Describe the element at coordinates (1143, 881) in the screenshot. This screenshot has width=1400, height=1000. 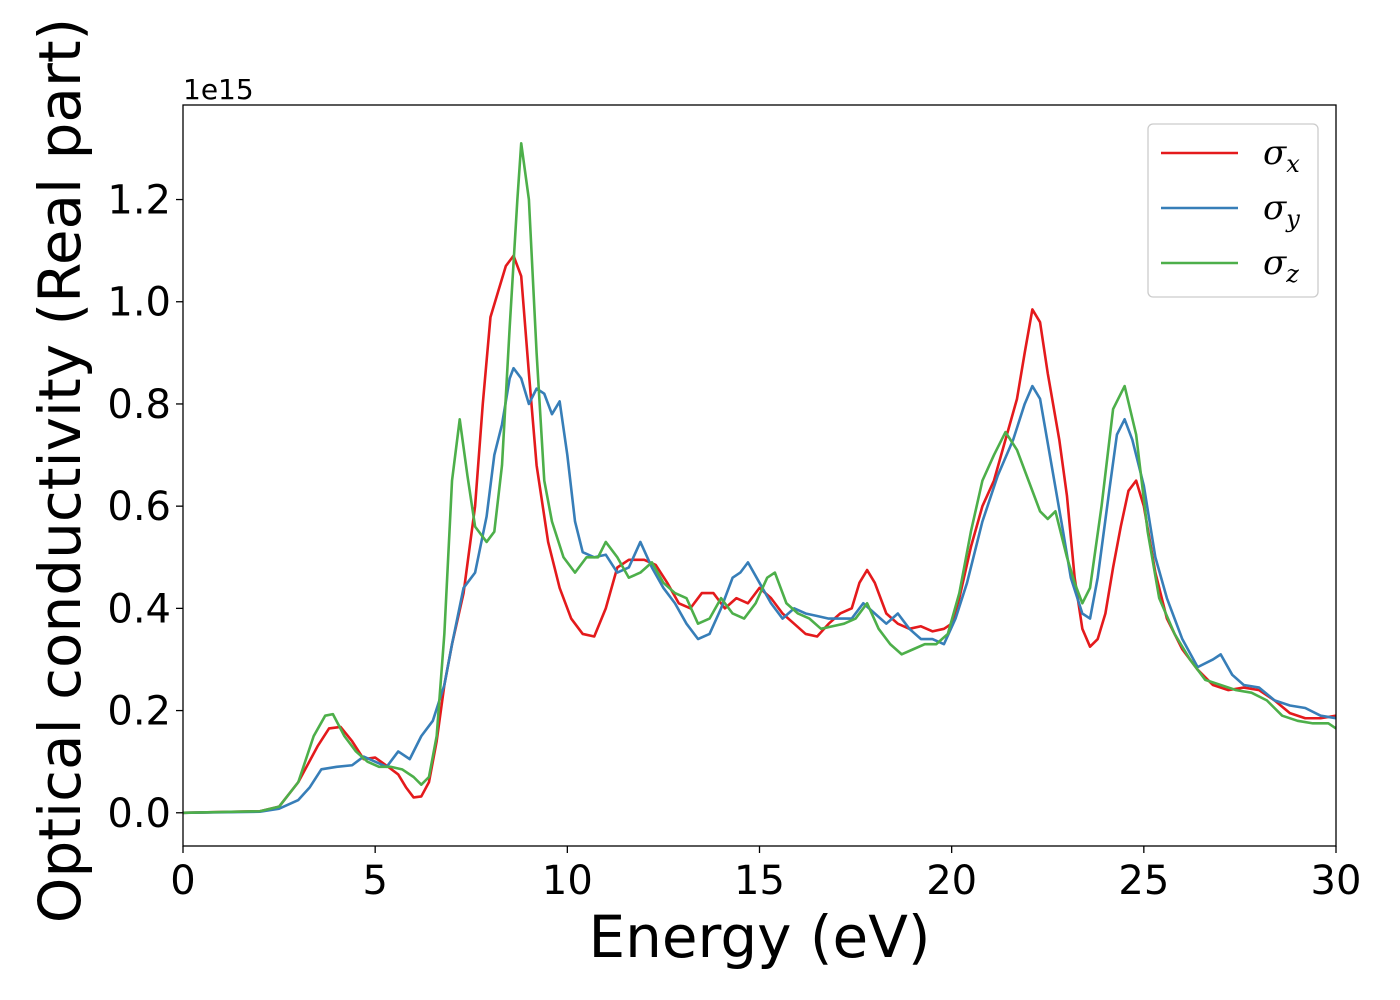
I see `x-tick-label: 25` at that location.